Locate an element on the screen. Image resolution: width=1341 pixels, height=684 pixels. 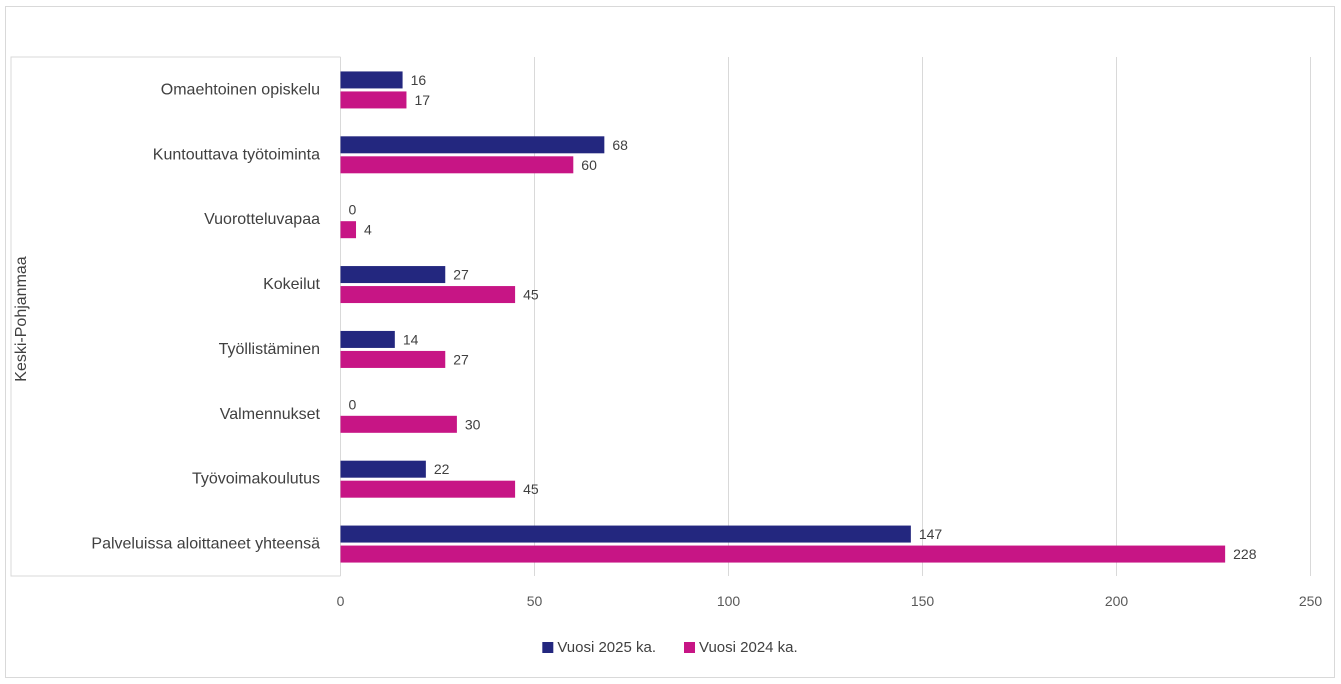
legend-item: Vuosi 2024 ka. is located at coordinates (741, 647).